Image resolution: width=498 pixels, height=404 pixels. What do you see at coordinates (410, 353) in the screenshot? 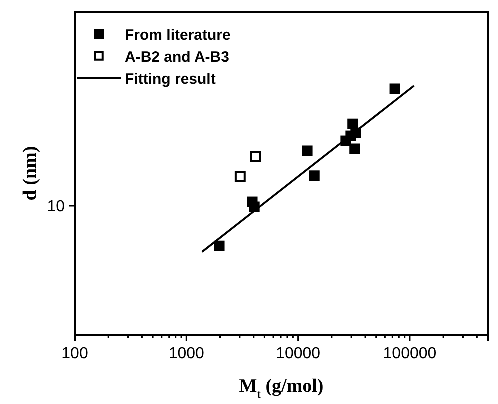
I see `x-tick-label: 100000` at bounding box center [410, 353].